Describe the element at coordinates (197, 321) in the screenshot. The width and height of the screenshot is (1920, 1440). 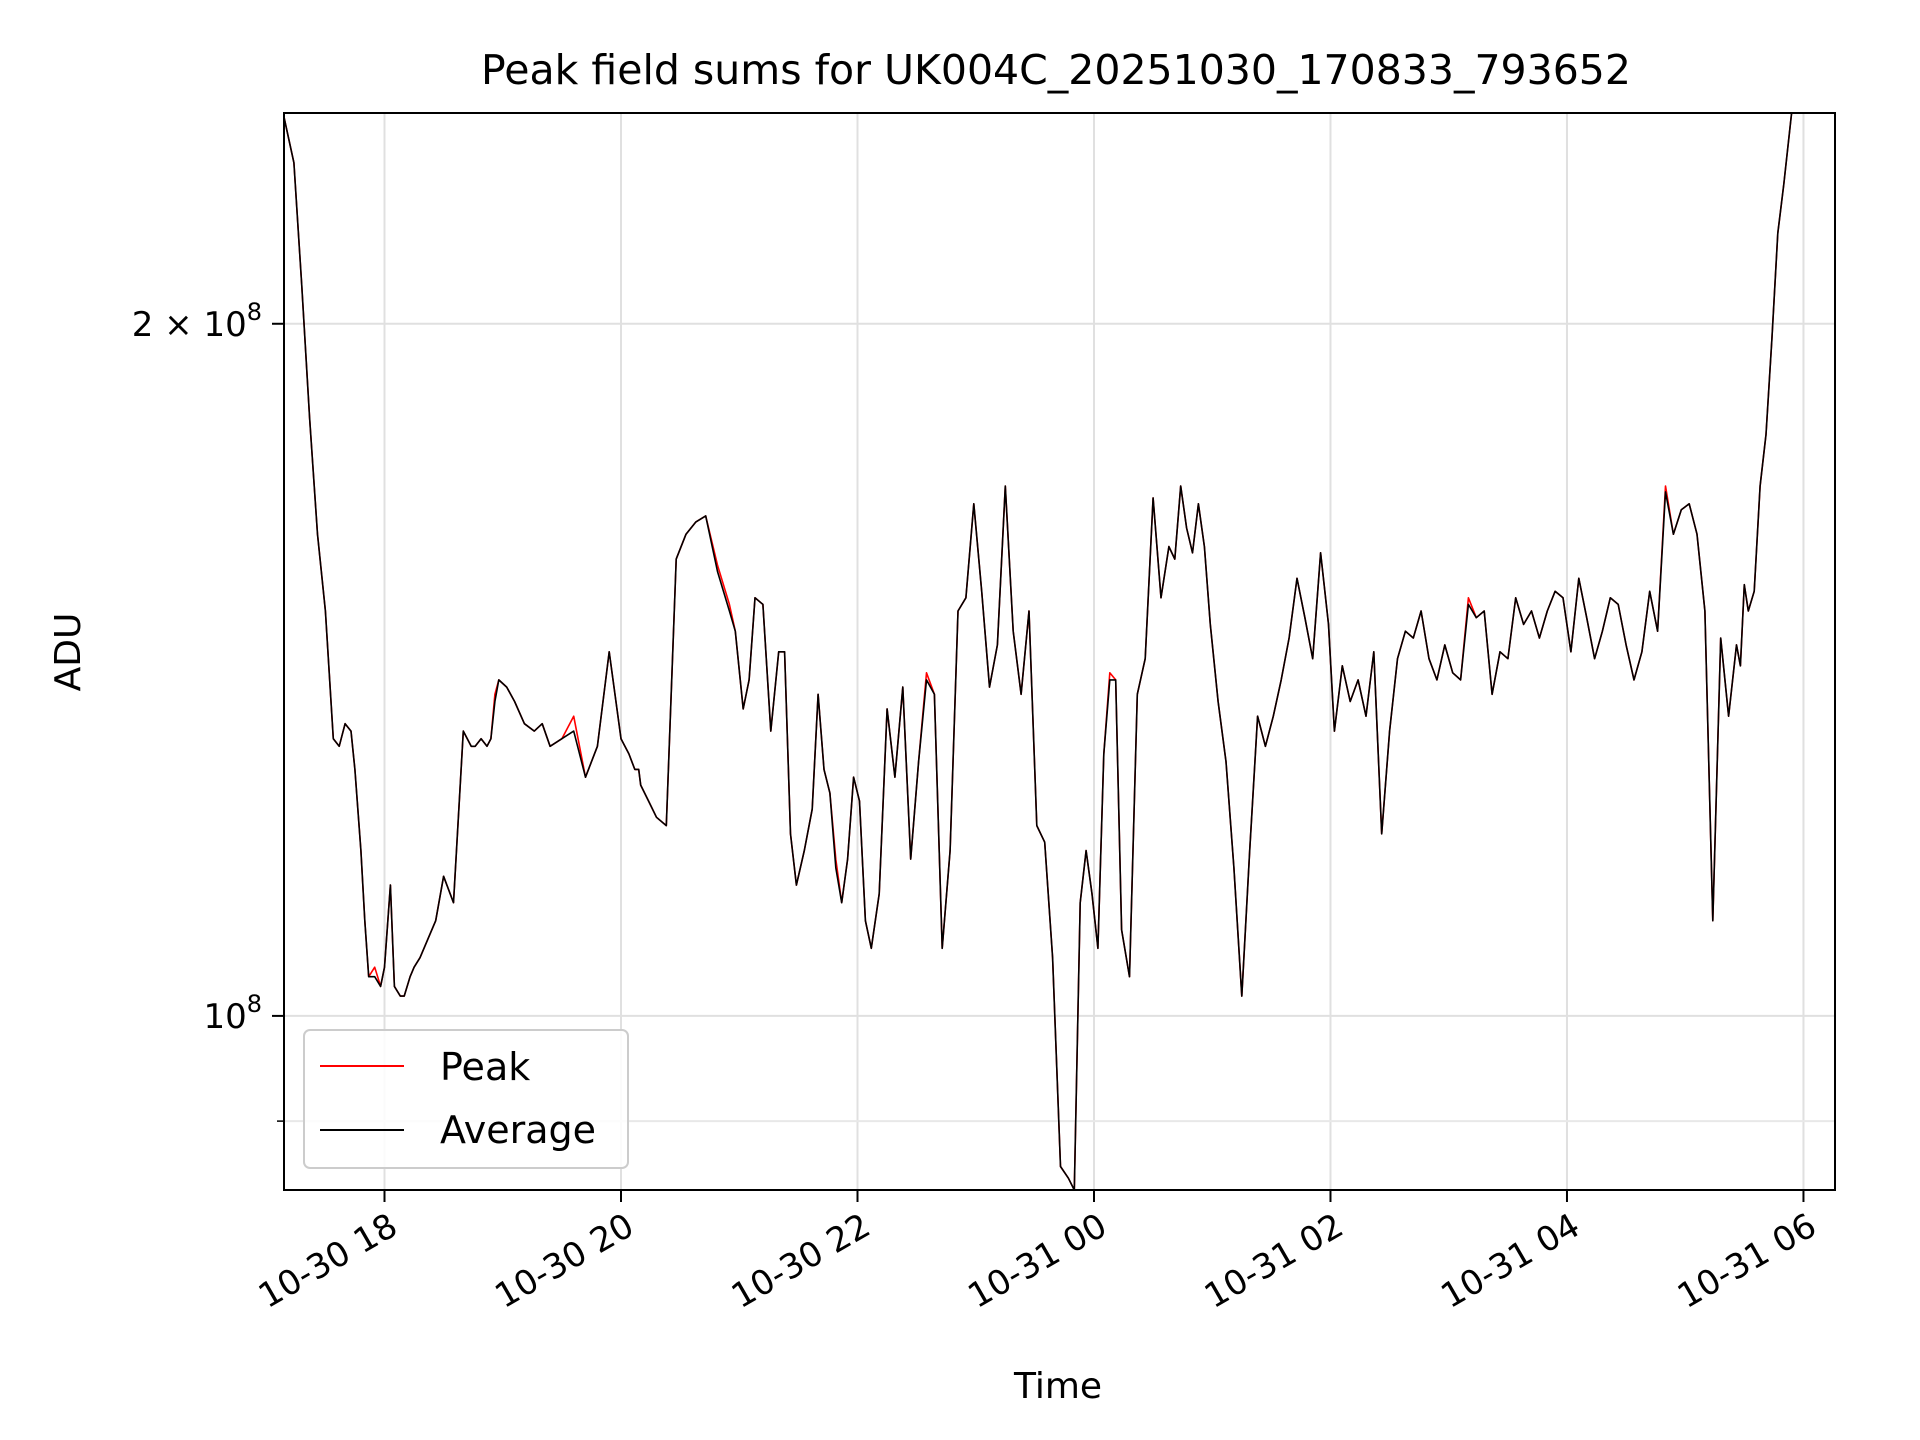
I see `y-tick-label: 2 × 108` at that location.